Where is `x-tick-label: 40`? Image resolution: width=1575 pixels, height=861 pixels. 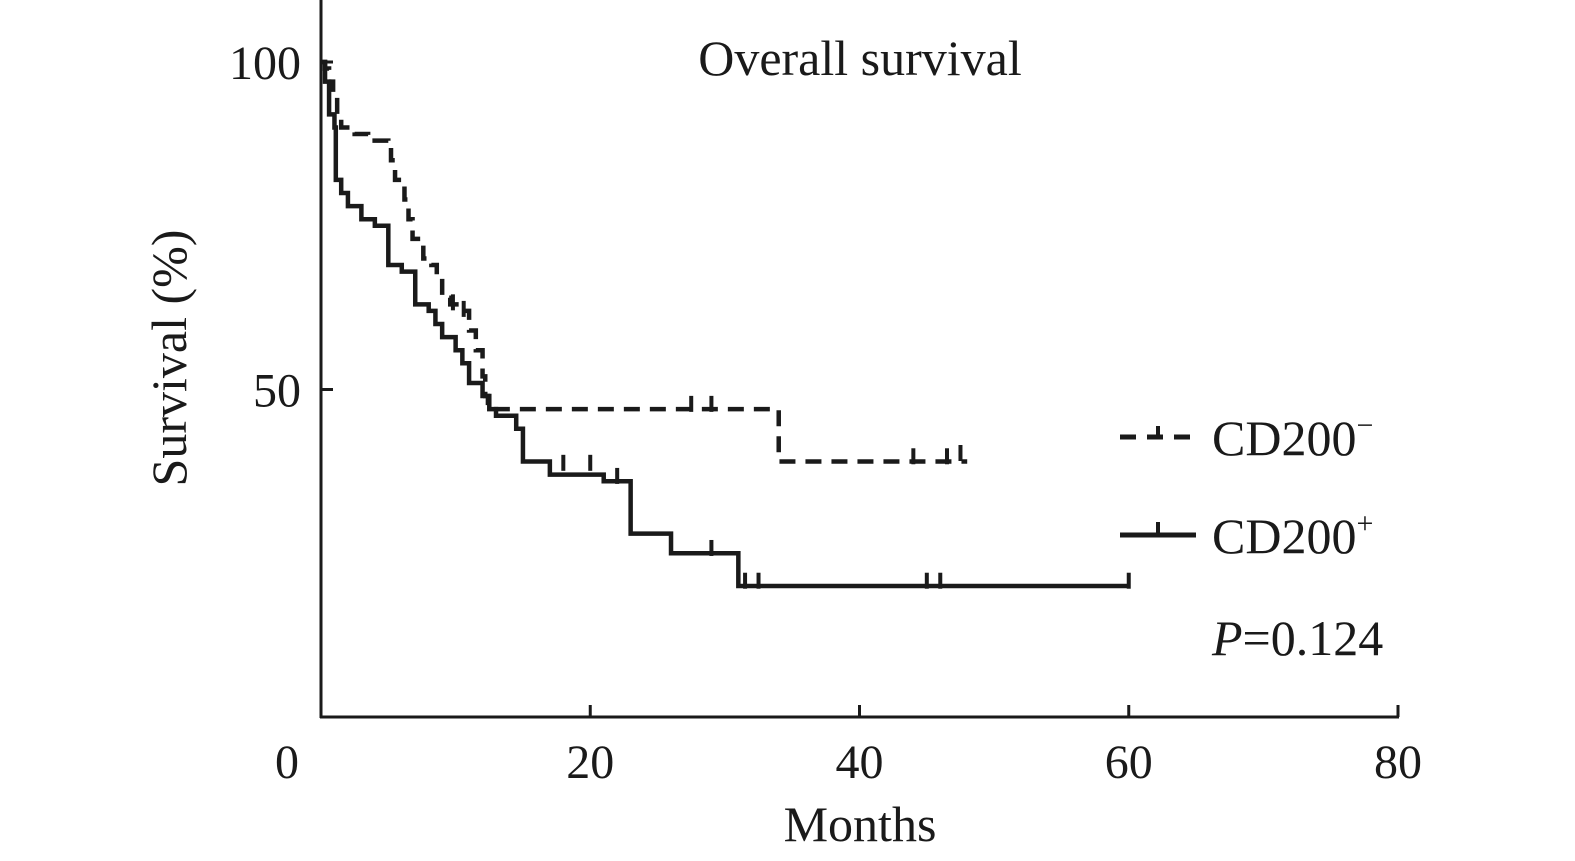 x-tick-label: 40 is located at coordinates (860, 762).